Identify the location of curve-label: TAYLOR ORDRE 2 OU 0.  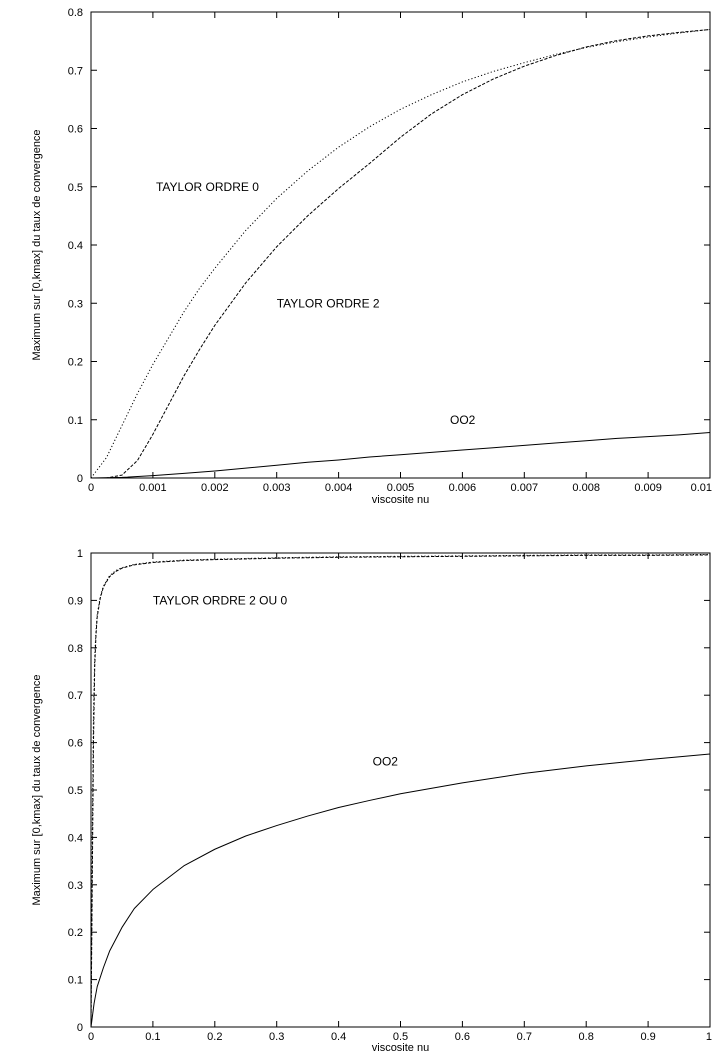
(220, 600).